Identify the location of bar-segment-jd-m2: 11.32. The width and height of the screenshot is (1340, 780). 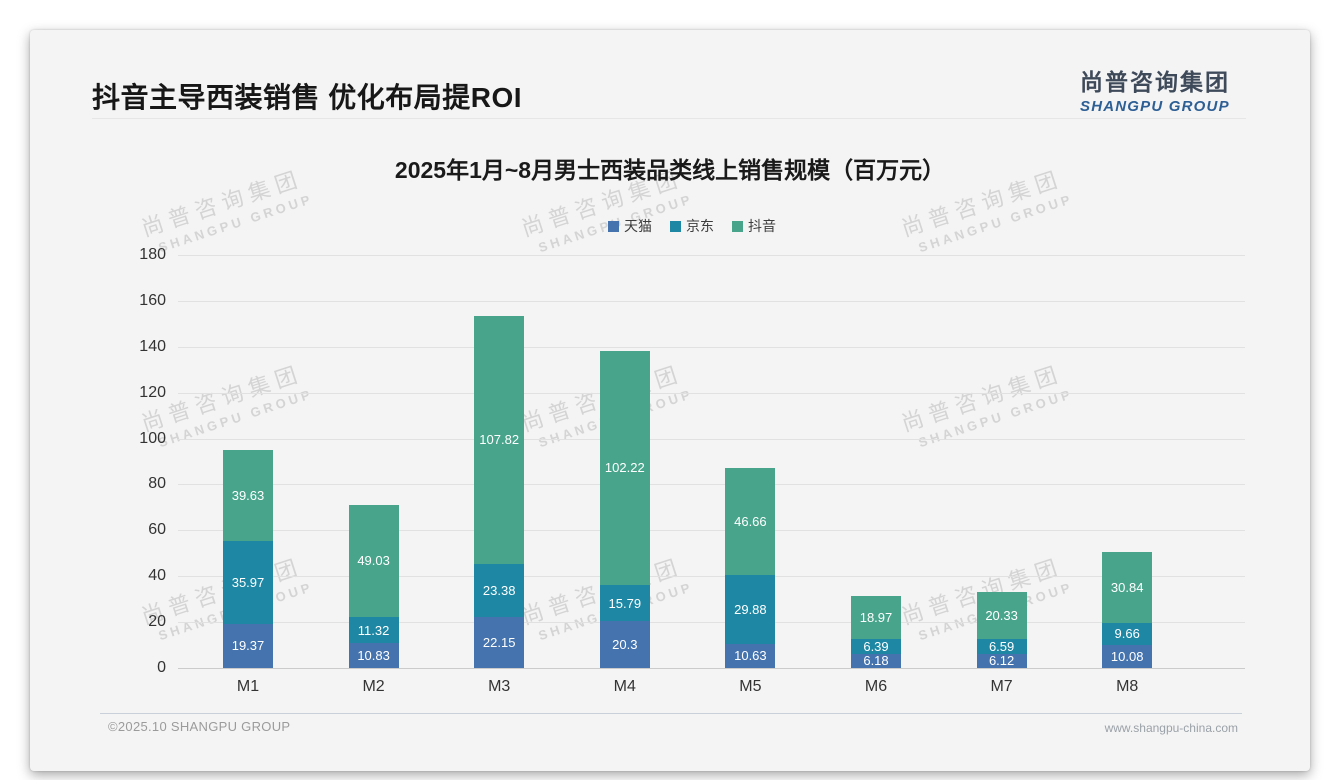
(373, 630).